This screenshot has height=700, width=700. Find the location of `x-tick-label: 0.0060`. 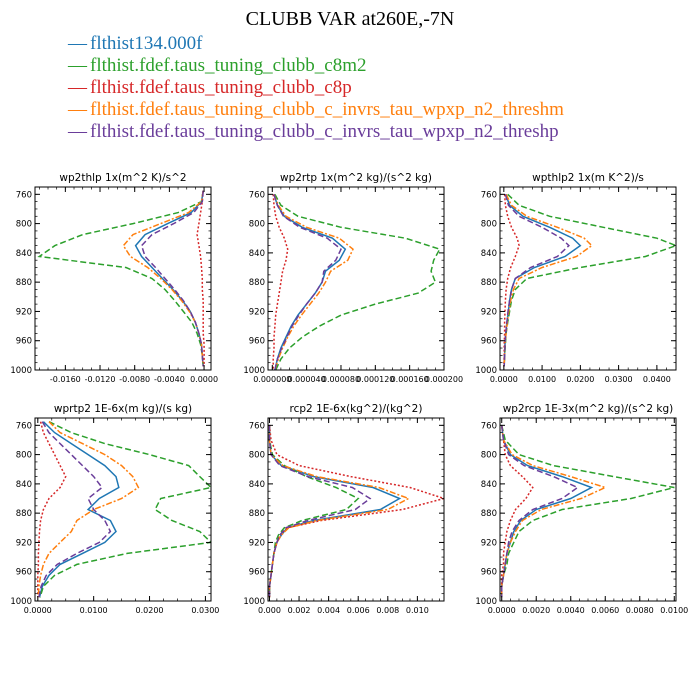

x-tick-label: 0.0060 is located at coordinates (605, 610).